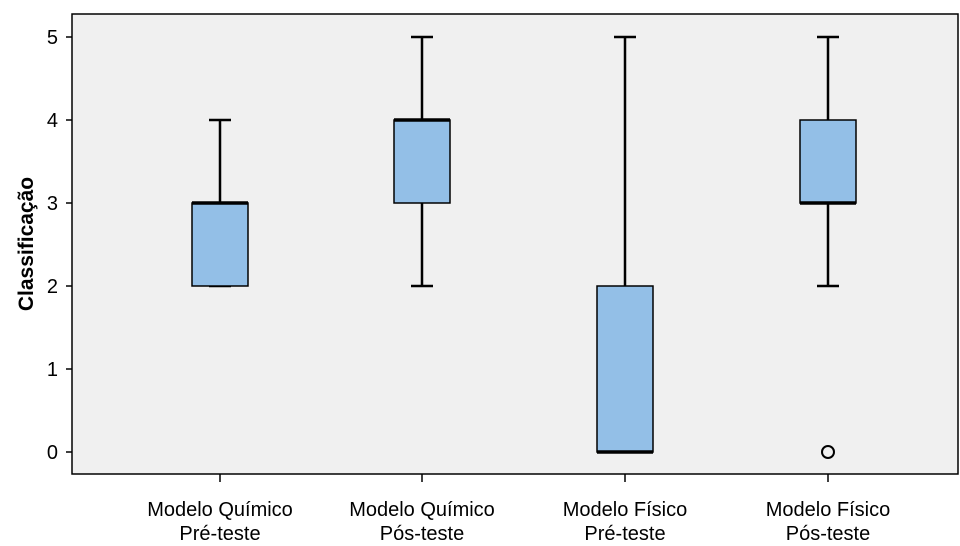  I want to click on y-tick-label: 3, so click(52, 204).